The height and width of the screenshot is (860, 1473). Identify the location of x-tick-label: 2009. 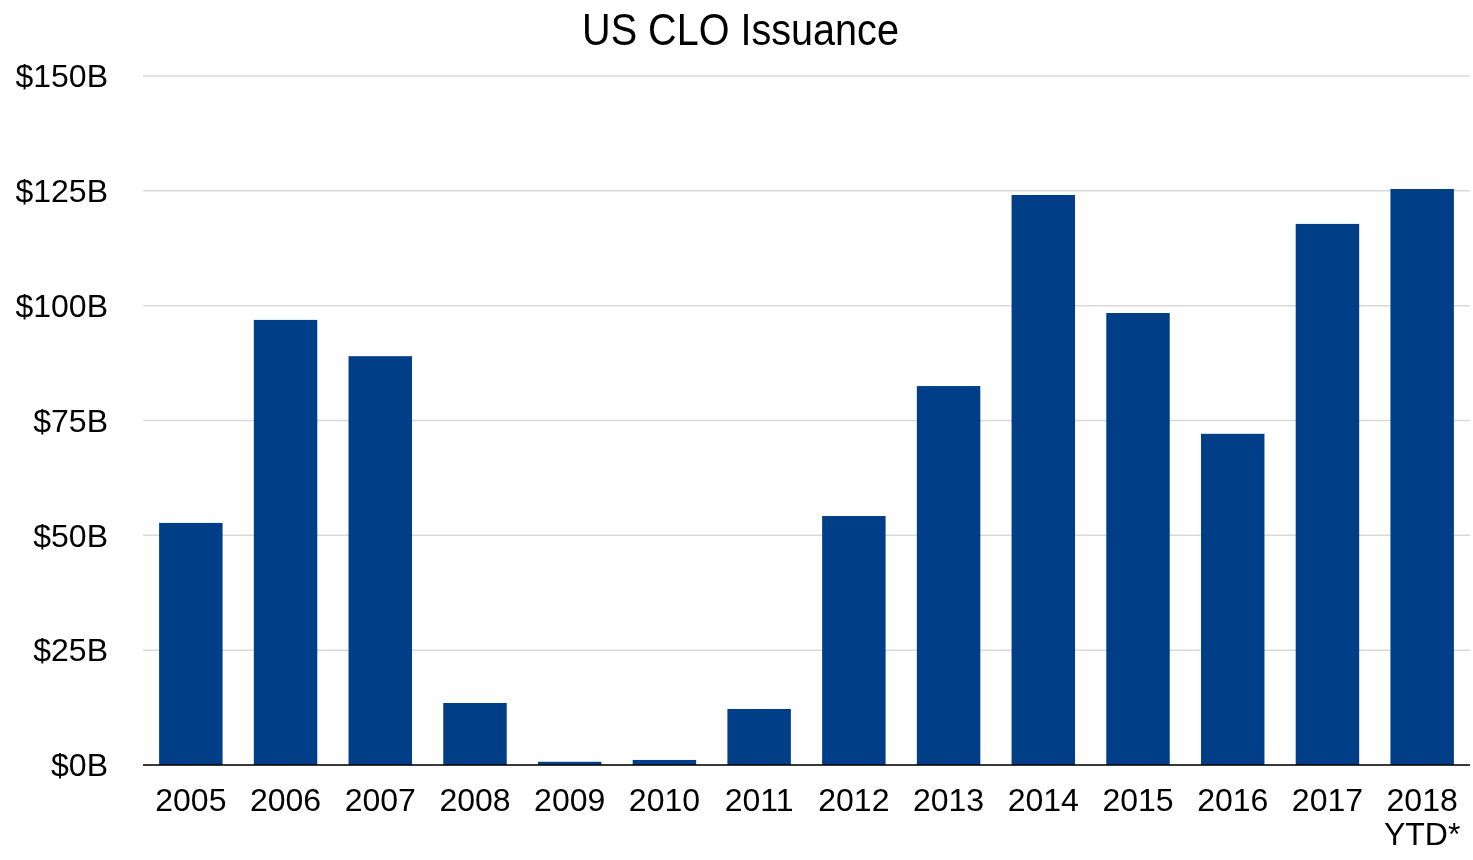
(570, 800).